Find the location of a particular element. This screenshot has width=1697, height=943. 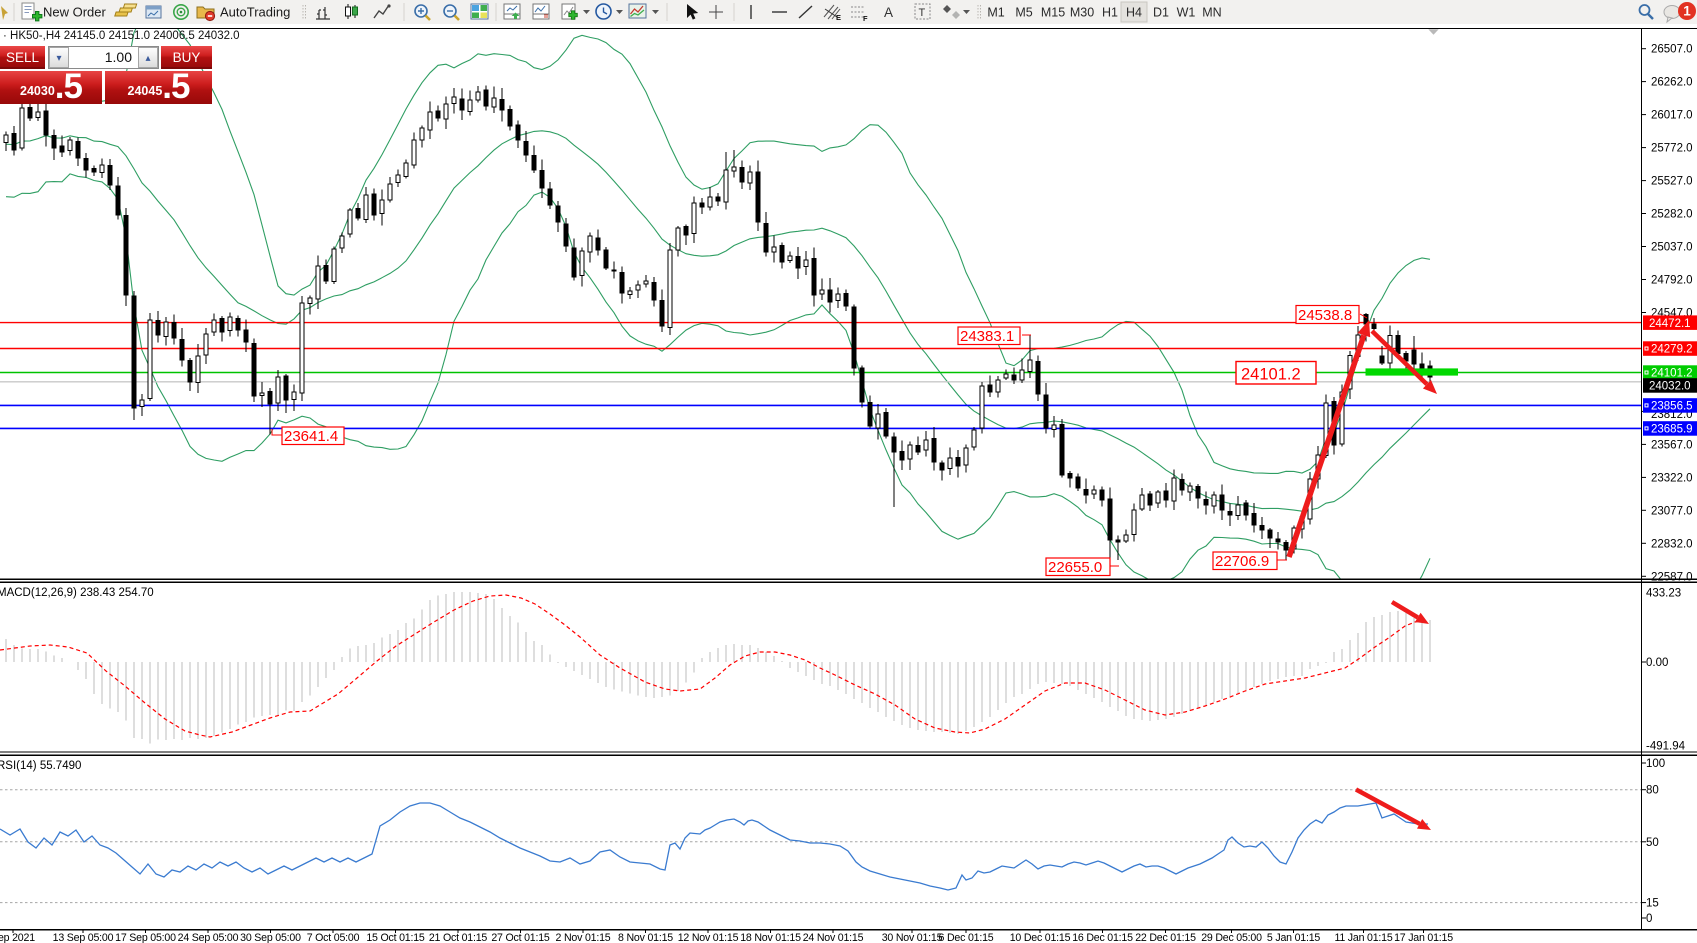

svg-text: 22655.0 is located at coordinates (1075, 567).